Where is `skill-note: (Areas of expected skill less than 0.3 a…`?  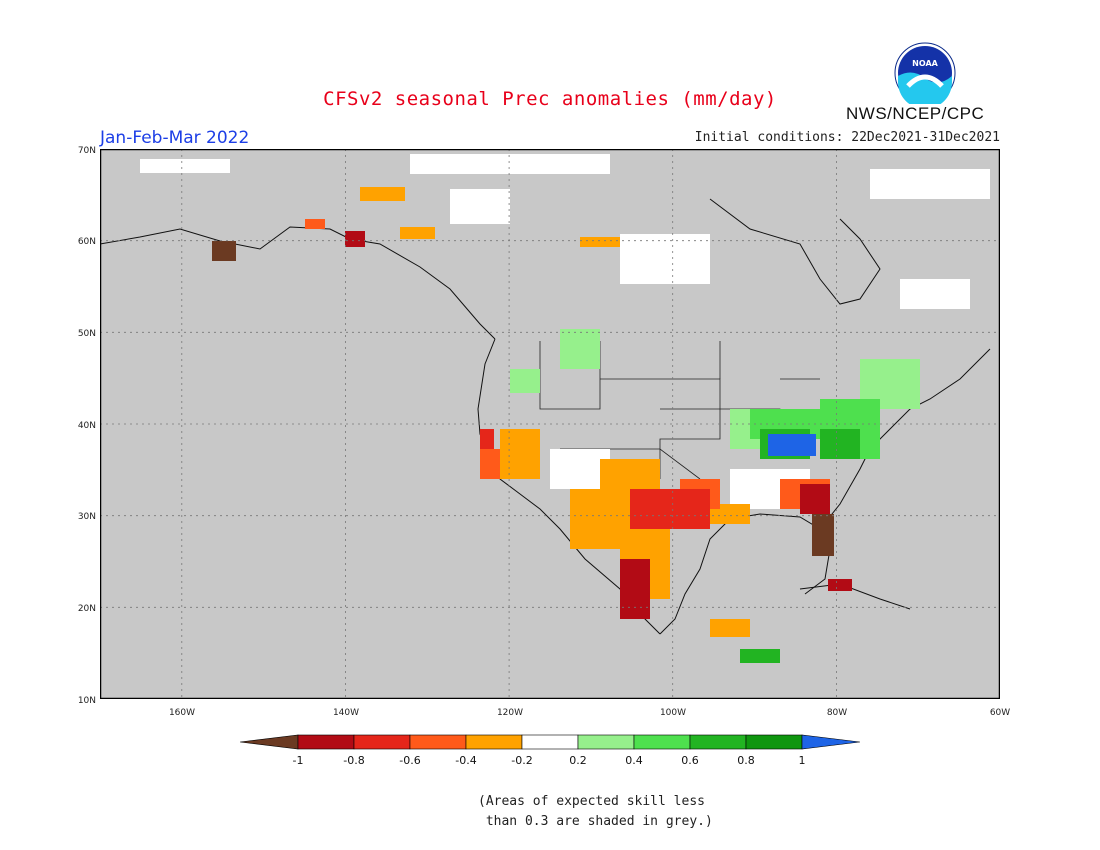
skill-note: (Areas of expected skill less than 0.3 a… is located at coordinates (595, 811).